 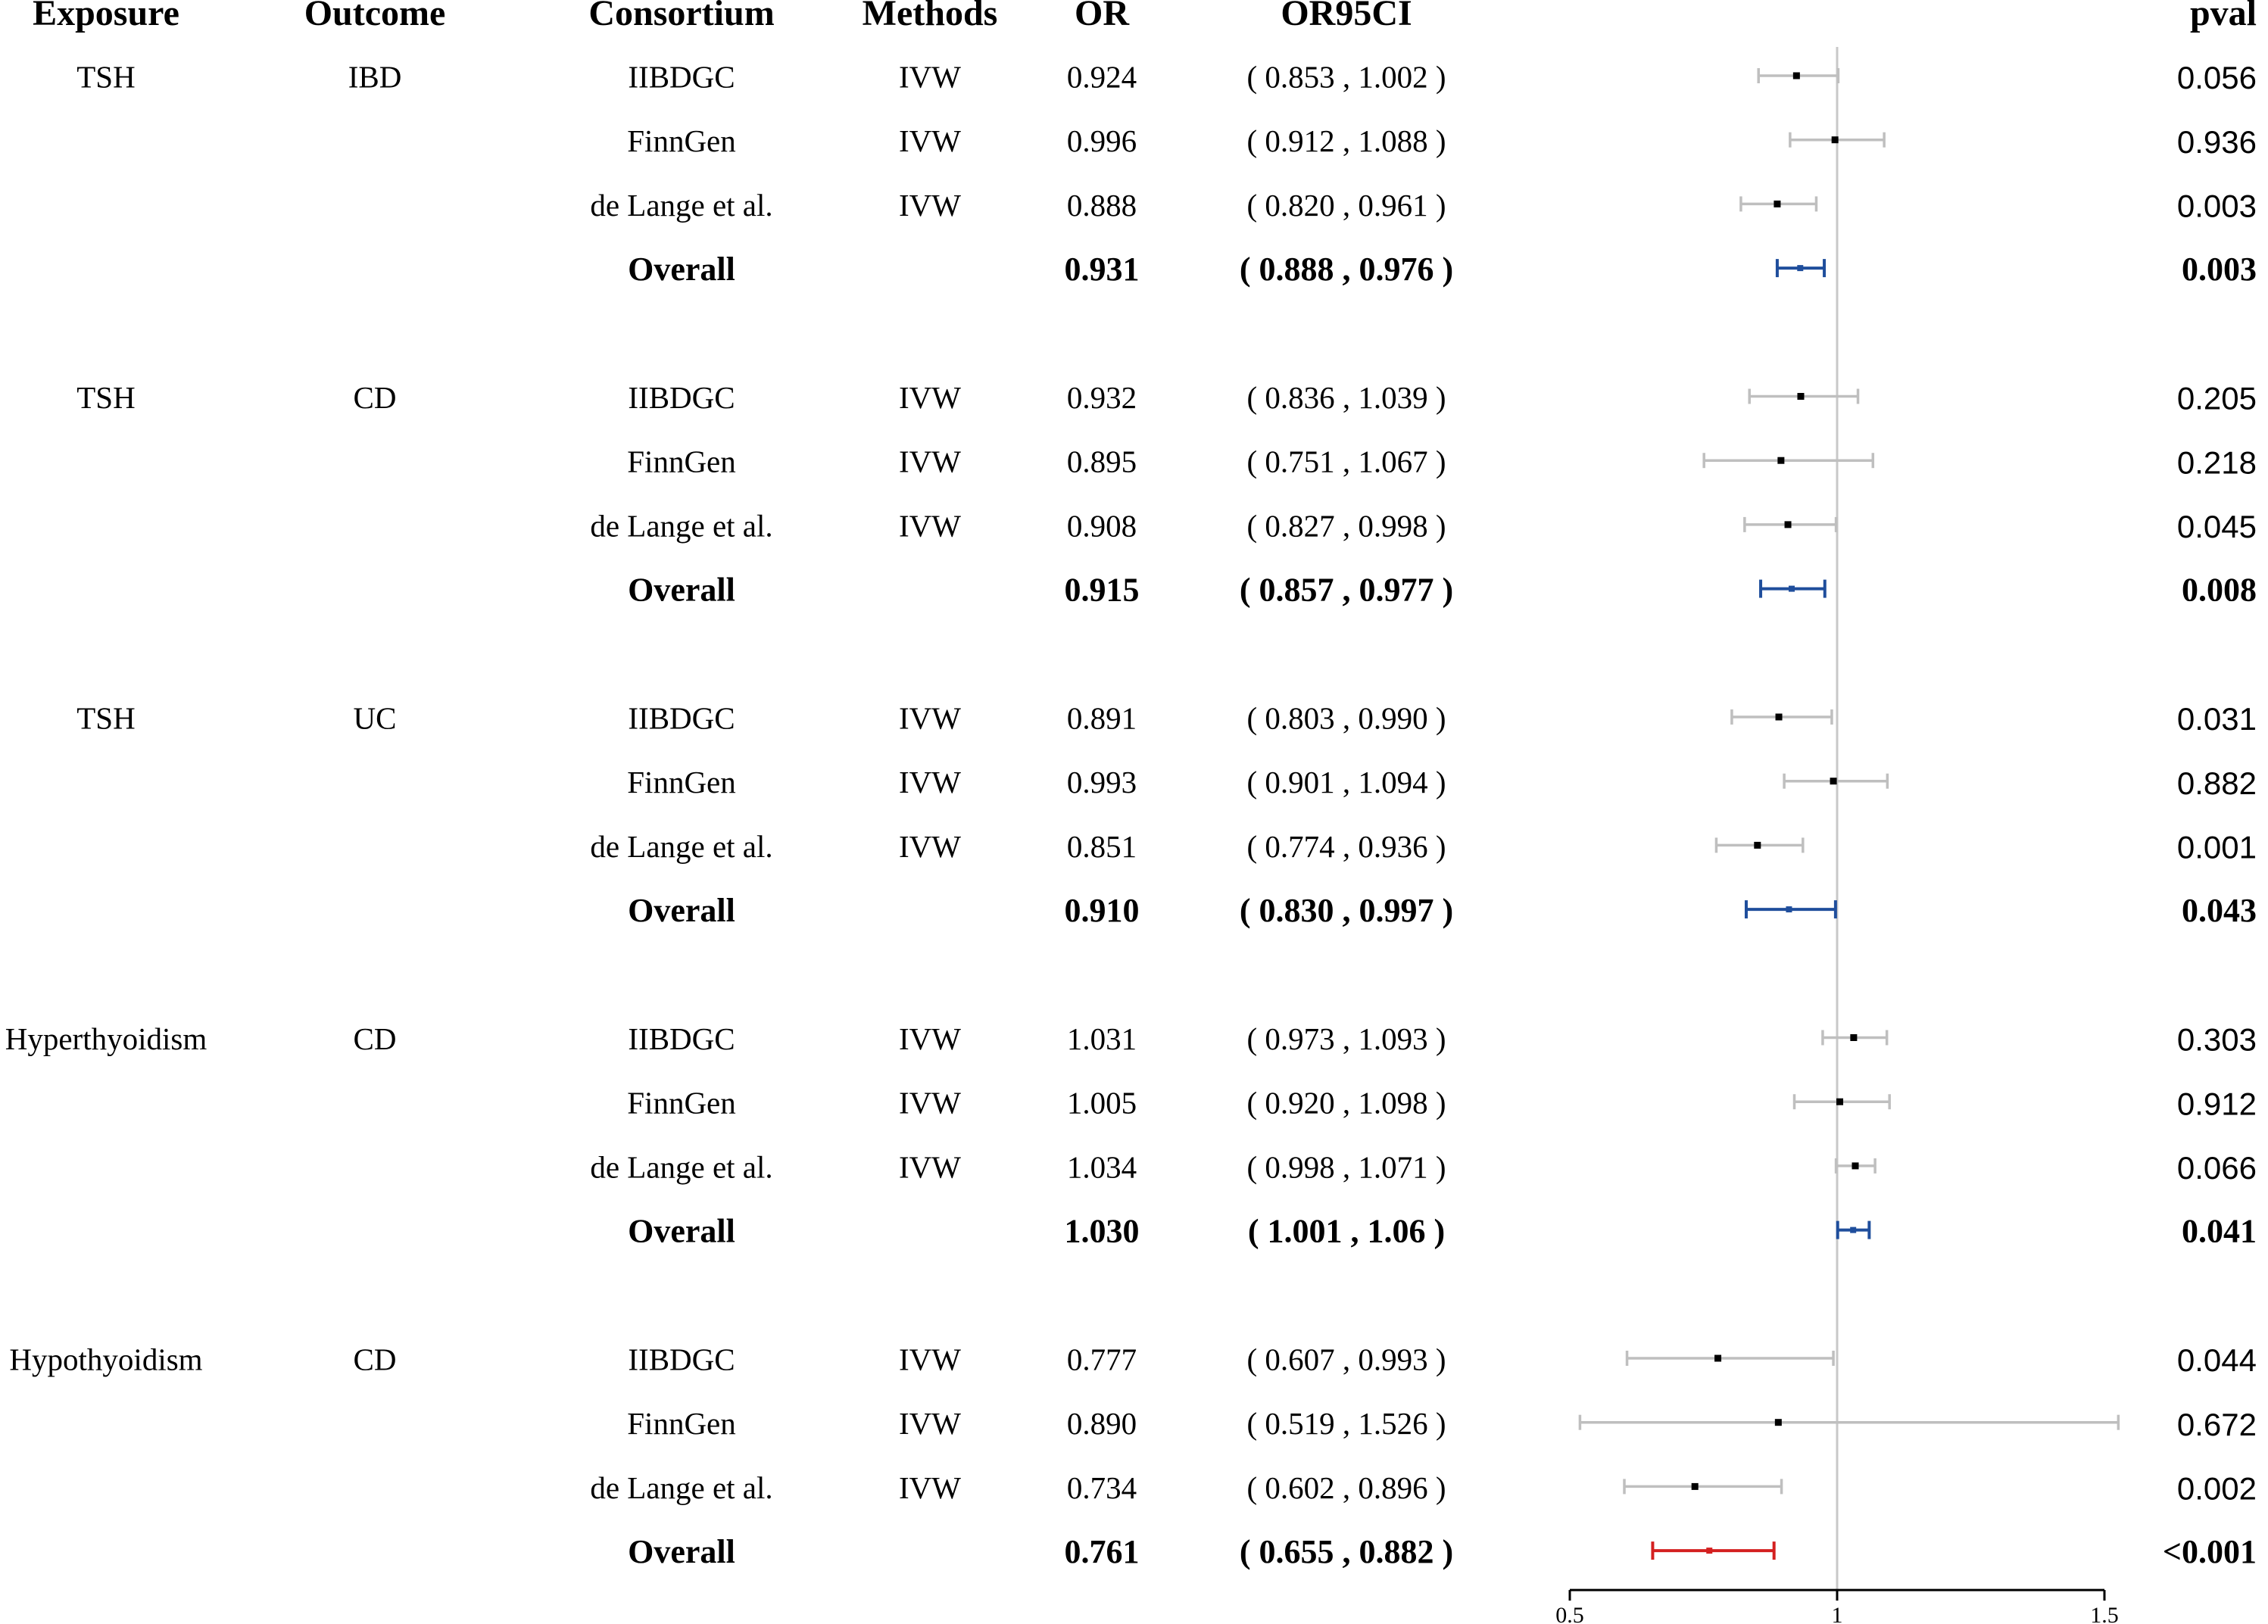 I want to click on overall-ci-cell: ( 0.888 , 0.976 ), so click(x=1346, y=269).